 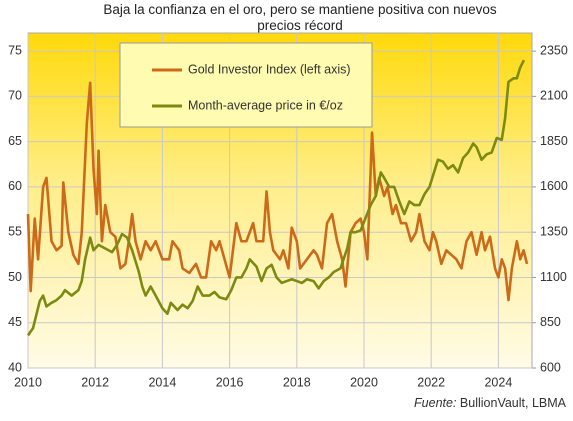 I want to click on source-label: Fuente:, so click(x=435, y=403).